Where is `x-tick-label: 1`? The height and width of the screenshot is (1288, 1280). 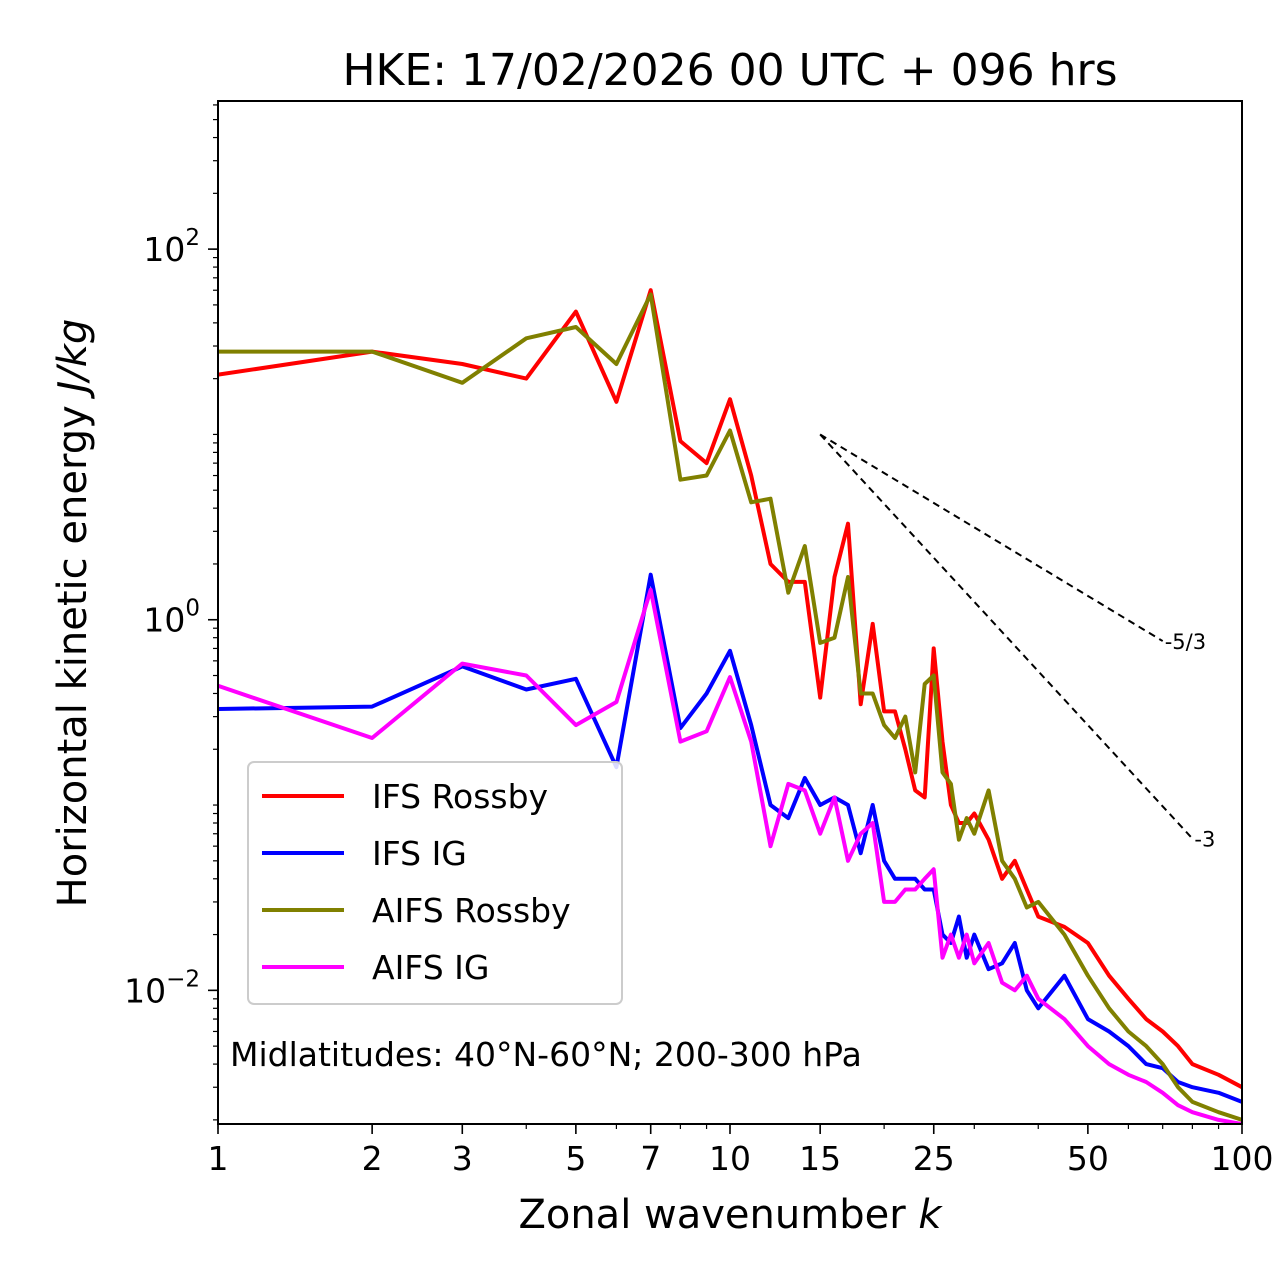
x-tick-label: 1 is located at coordinates (218, 1158).